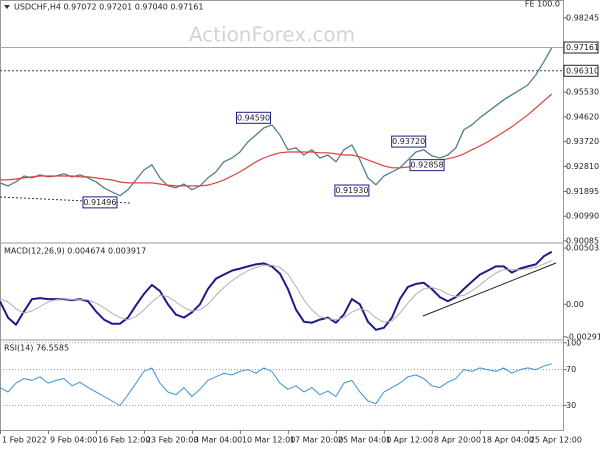 The image size is (600, 450). I want to click on x-tick-label: 16 Feb 12:00, so click(124, 440).